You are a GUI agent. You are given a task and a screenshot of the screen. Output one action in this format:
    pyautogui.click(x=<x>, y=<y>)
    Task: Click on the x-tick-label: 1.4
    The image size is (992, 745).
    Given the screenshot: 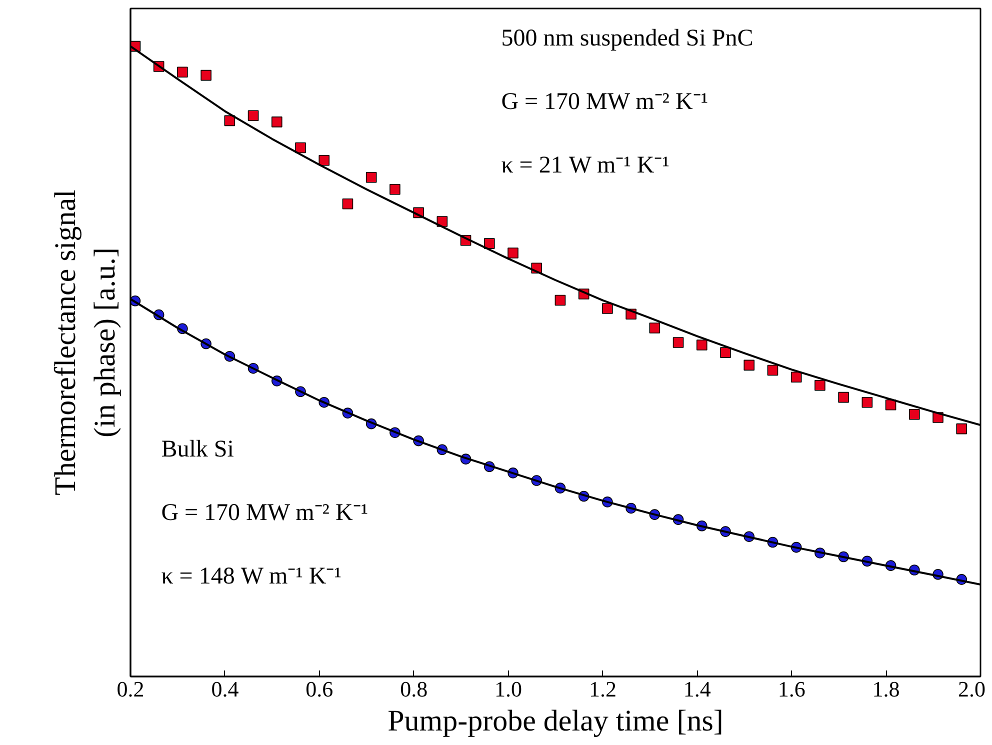 What is the action you would take?
    pyautogui.click(x=697, y=689)
    